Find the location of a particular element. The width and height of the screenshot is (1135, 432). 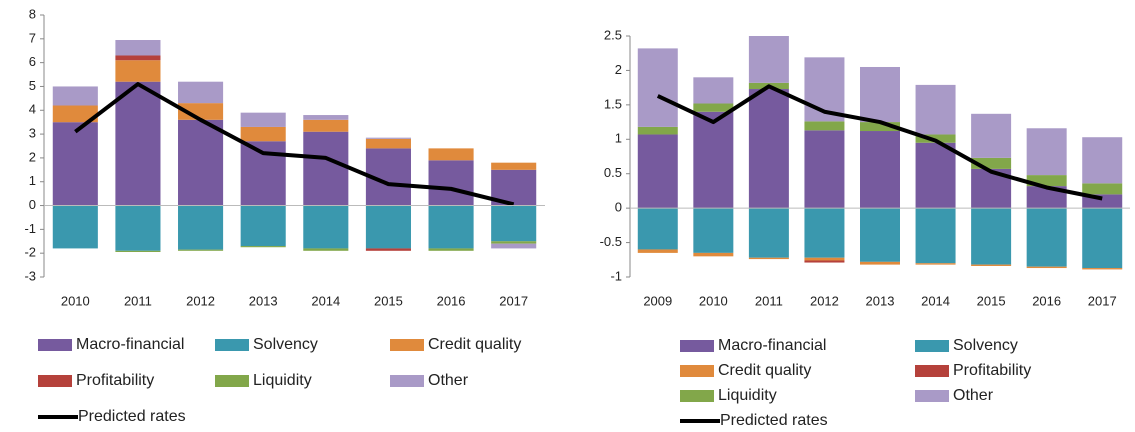

y-tick-label: -1 is located at coordinates (30, 228).